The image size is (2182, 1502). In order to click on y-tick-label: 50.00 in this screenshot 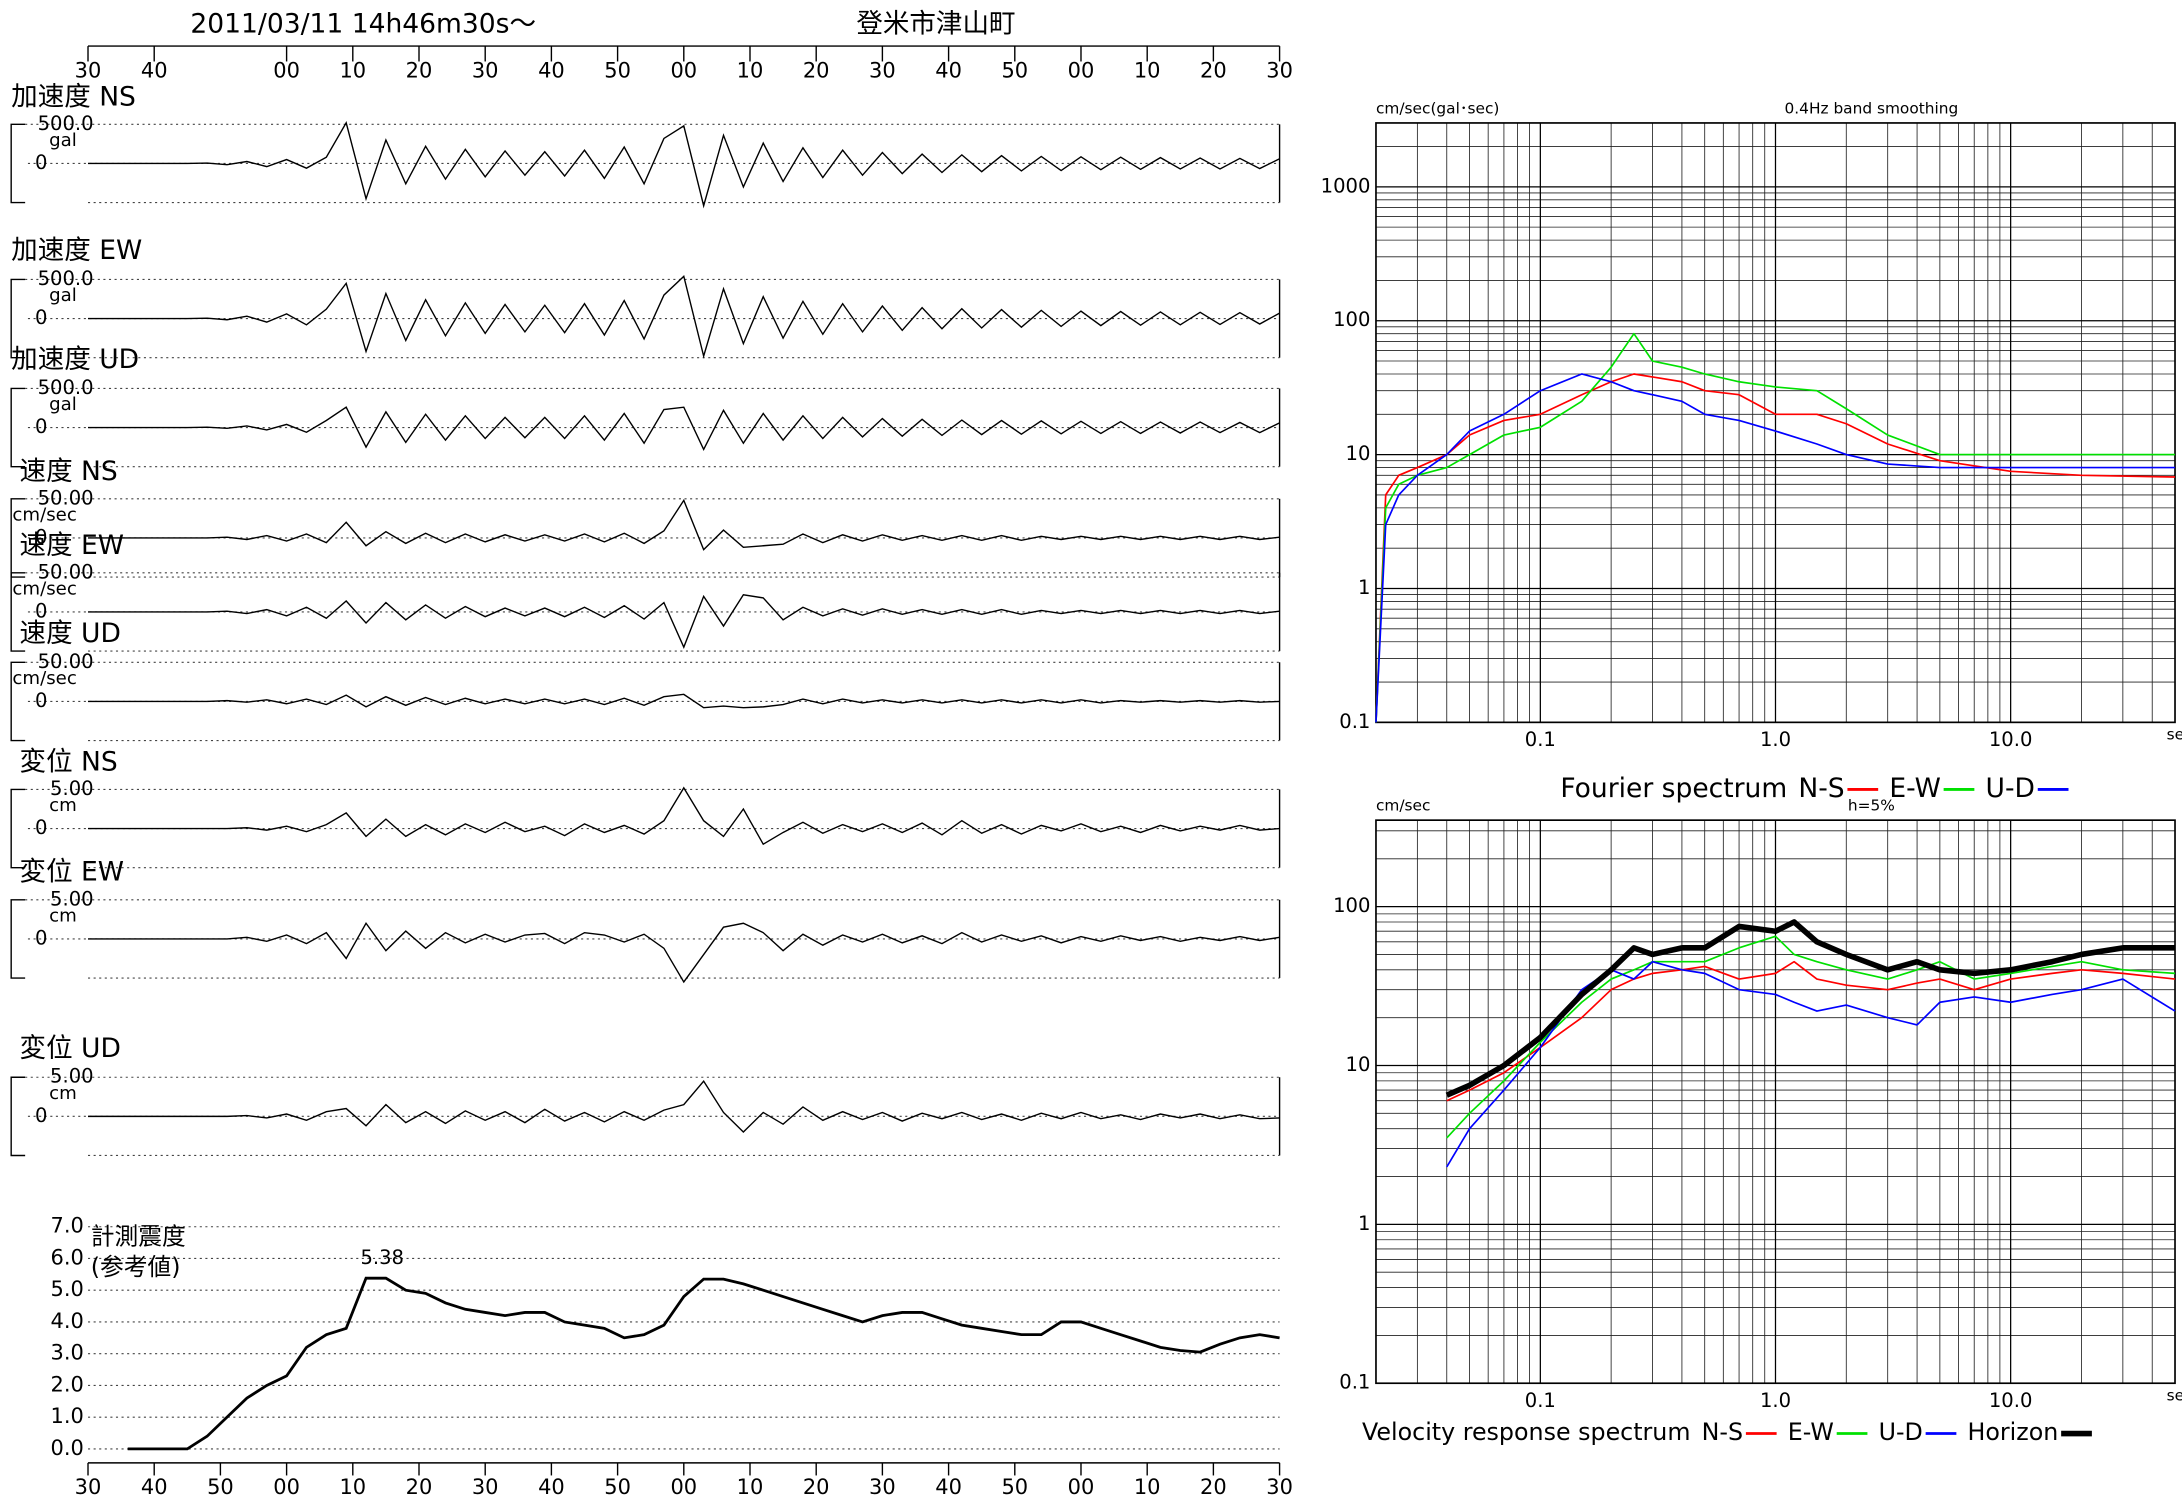, I will do `click(66, 497)`.